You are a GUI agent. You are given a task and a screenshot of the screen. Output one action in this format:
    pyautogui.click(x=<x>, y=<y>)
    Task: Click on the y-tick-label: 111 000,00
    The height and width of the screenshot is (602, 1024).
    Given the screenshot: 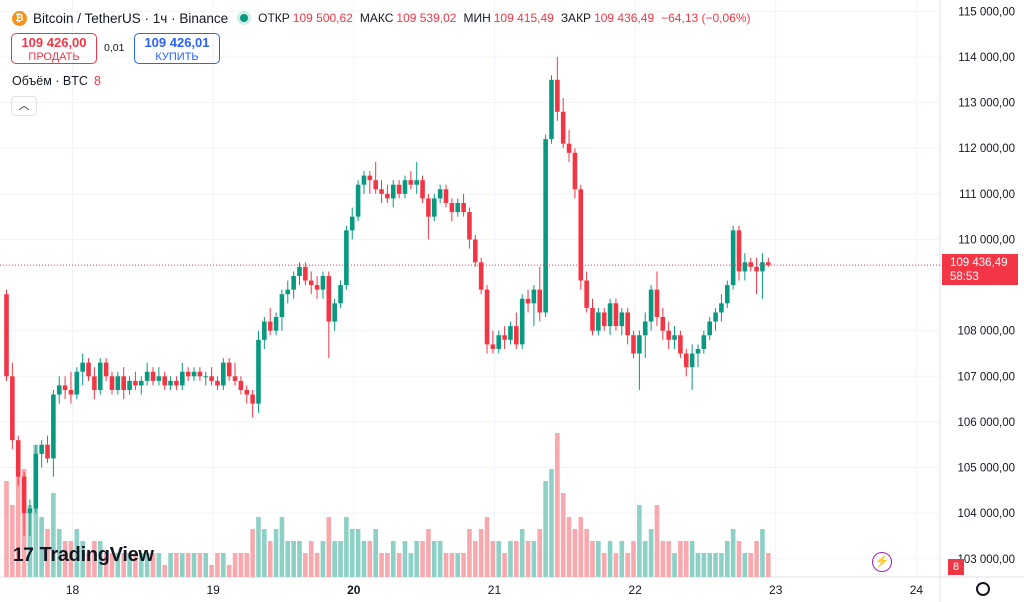 What is the action you would take?
    pyautogui.click(x=987, y=195)
    